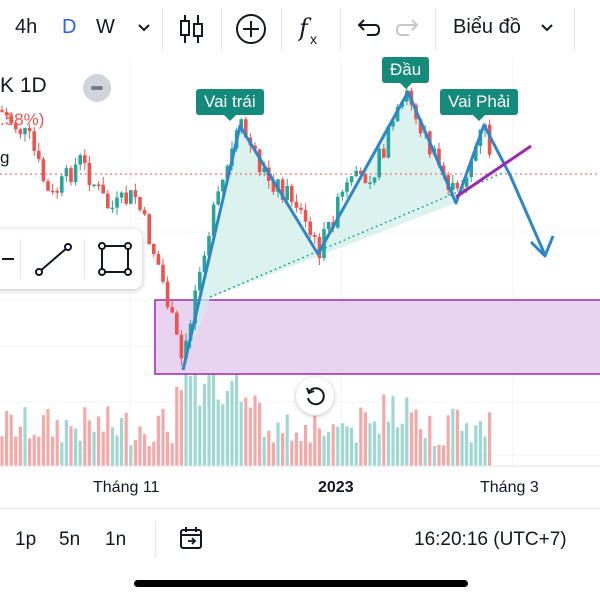 This screenshot has height=601, width=600. What do you see at coordinates (251, 29) in the screenshot?
I see `add-indicator-icon` at bounding box center [251, 29].